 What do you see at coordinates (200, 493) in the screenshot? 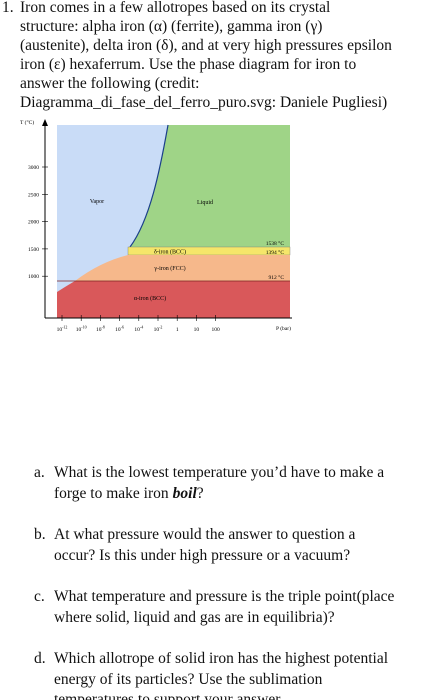
I see `punctuation: ?` at bounding box center [200, 493].